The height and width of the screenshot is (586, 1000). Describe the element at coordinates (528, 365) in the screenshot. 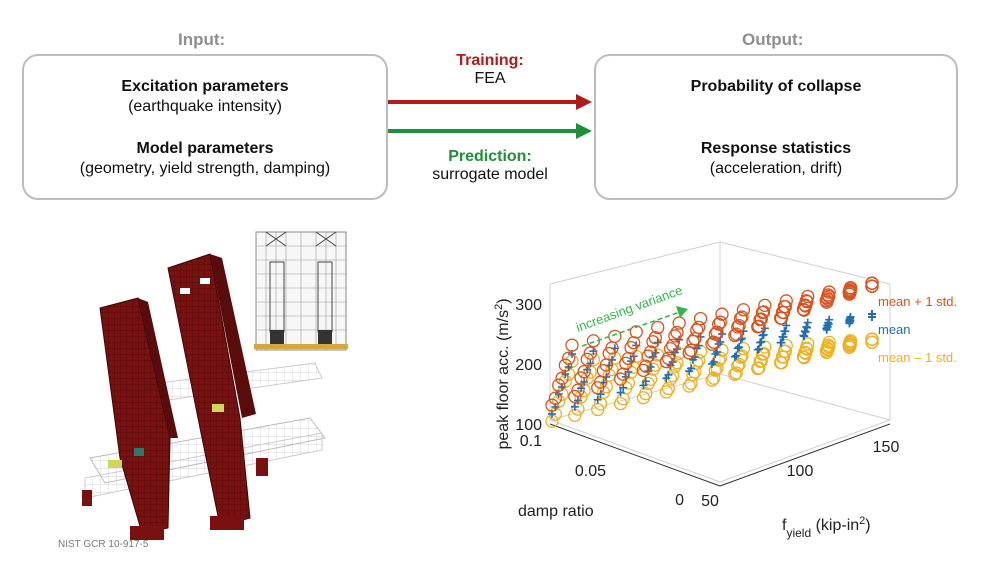

I see `z-tick-200: 200` at that location.